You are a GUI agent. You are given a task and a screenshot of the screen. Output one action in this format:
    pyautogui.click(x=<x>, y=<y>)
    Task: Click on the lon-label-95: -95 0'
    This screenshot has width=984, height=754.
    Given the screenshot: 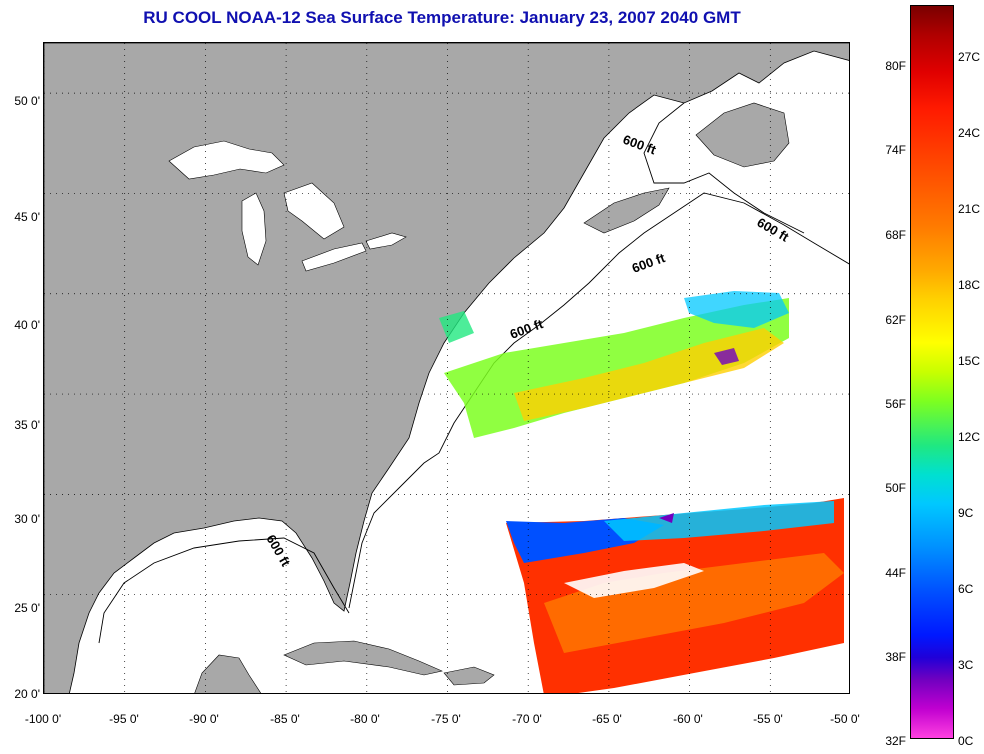 What is the action you would take?
    pyautogui.click(x=124, y=719)
    